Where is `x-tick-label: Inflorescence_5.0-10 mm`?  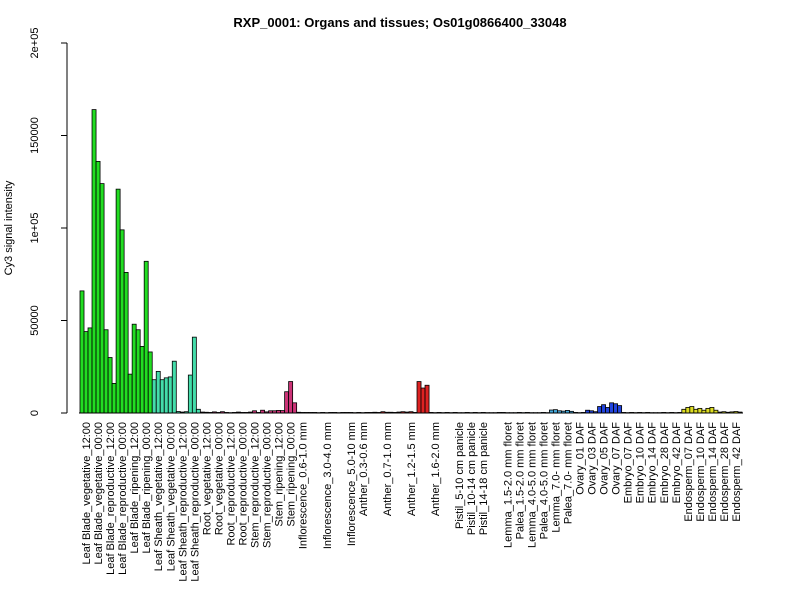
x-tick-label: Inflorescence_5.0-10 mm is located at coordinates (352, 484).